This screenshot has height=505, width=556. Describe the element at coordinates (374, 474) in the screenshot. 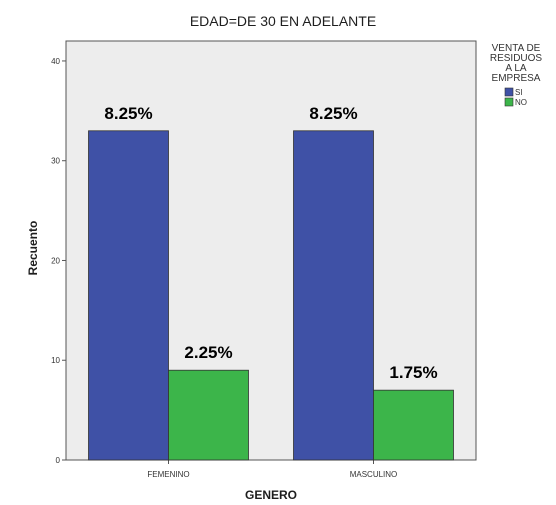

I see `x-tick-label: MASCULINO` at that location.